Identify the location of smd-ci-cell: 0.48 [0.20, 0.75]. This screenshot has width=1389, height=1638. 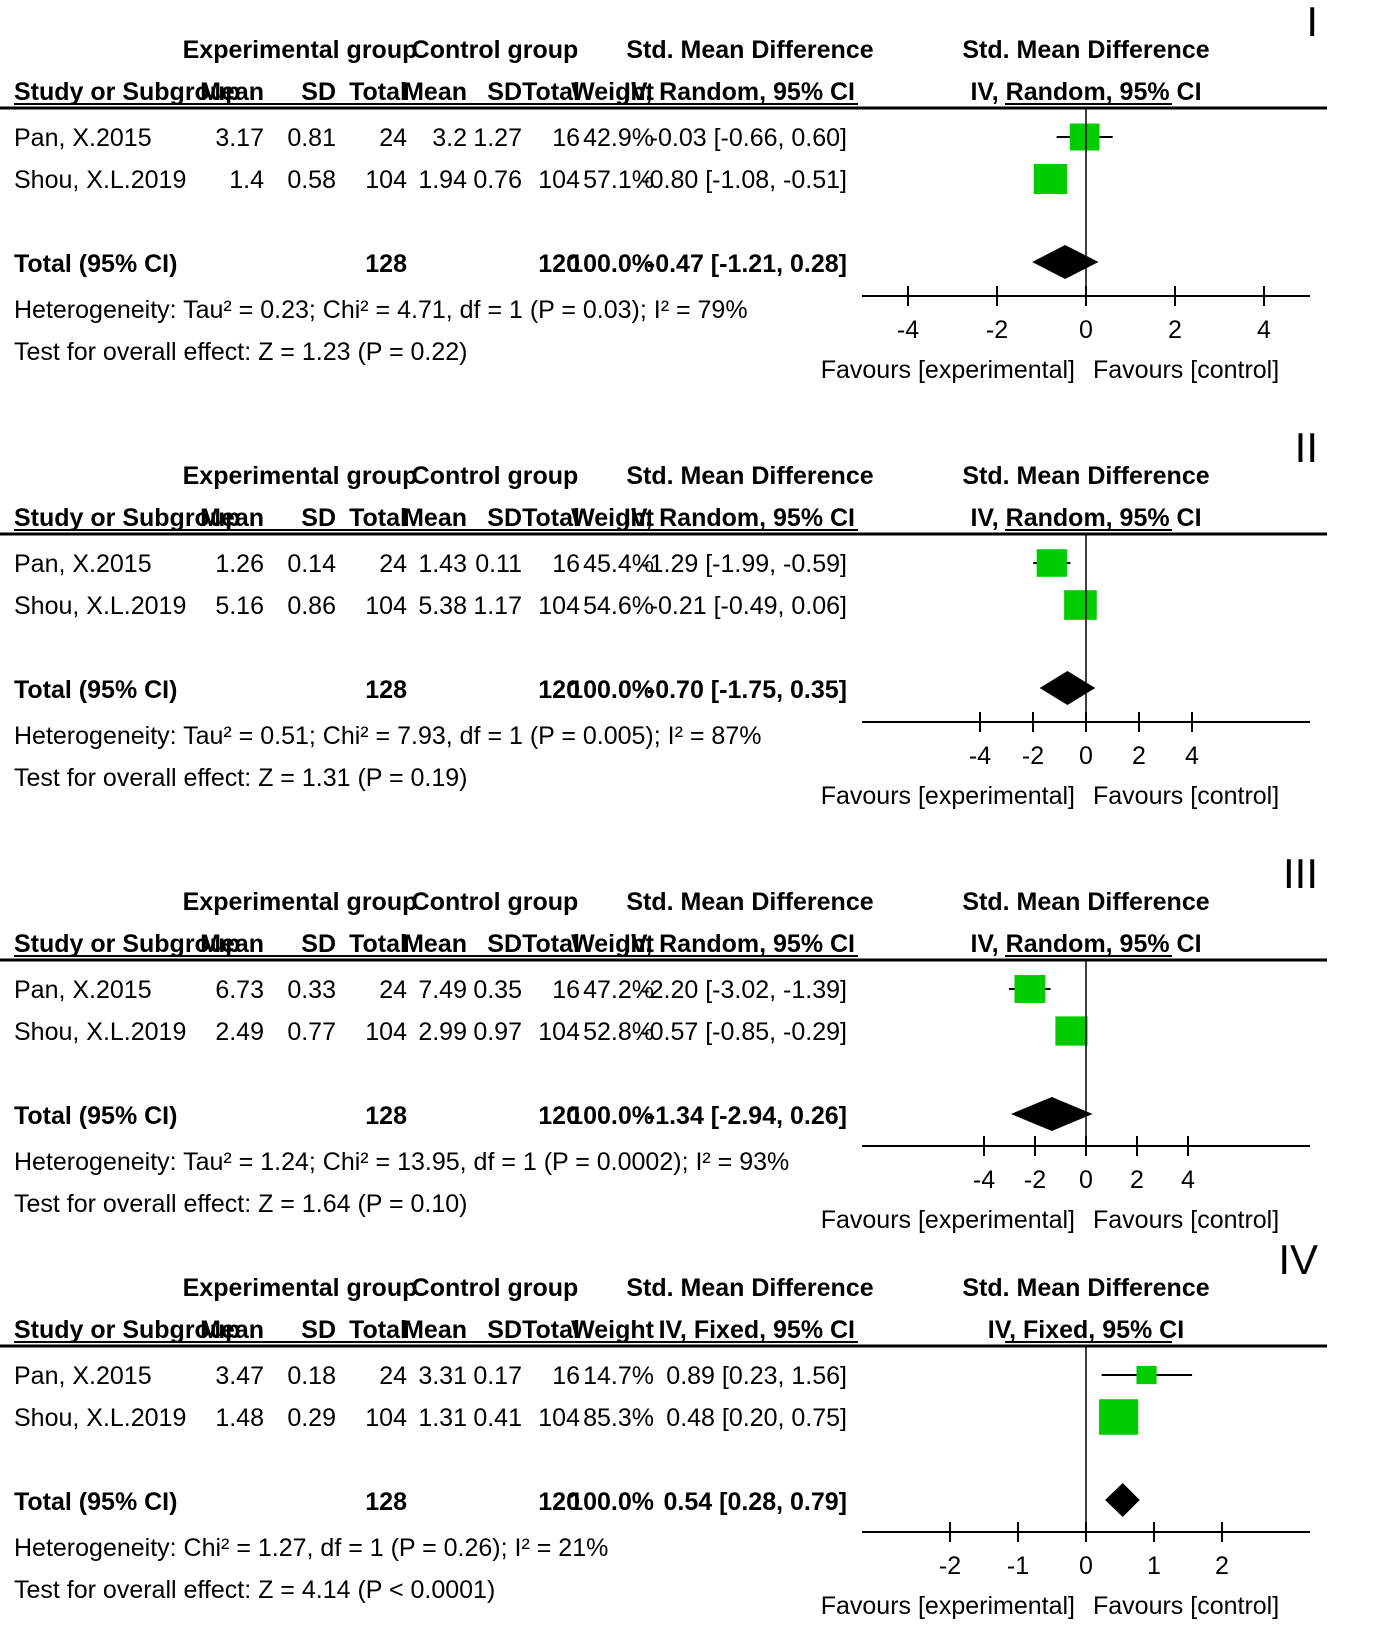
(756, 1418).